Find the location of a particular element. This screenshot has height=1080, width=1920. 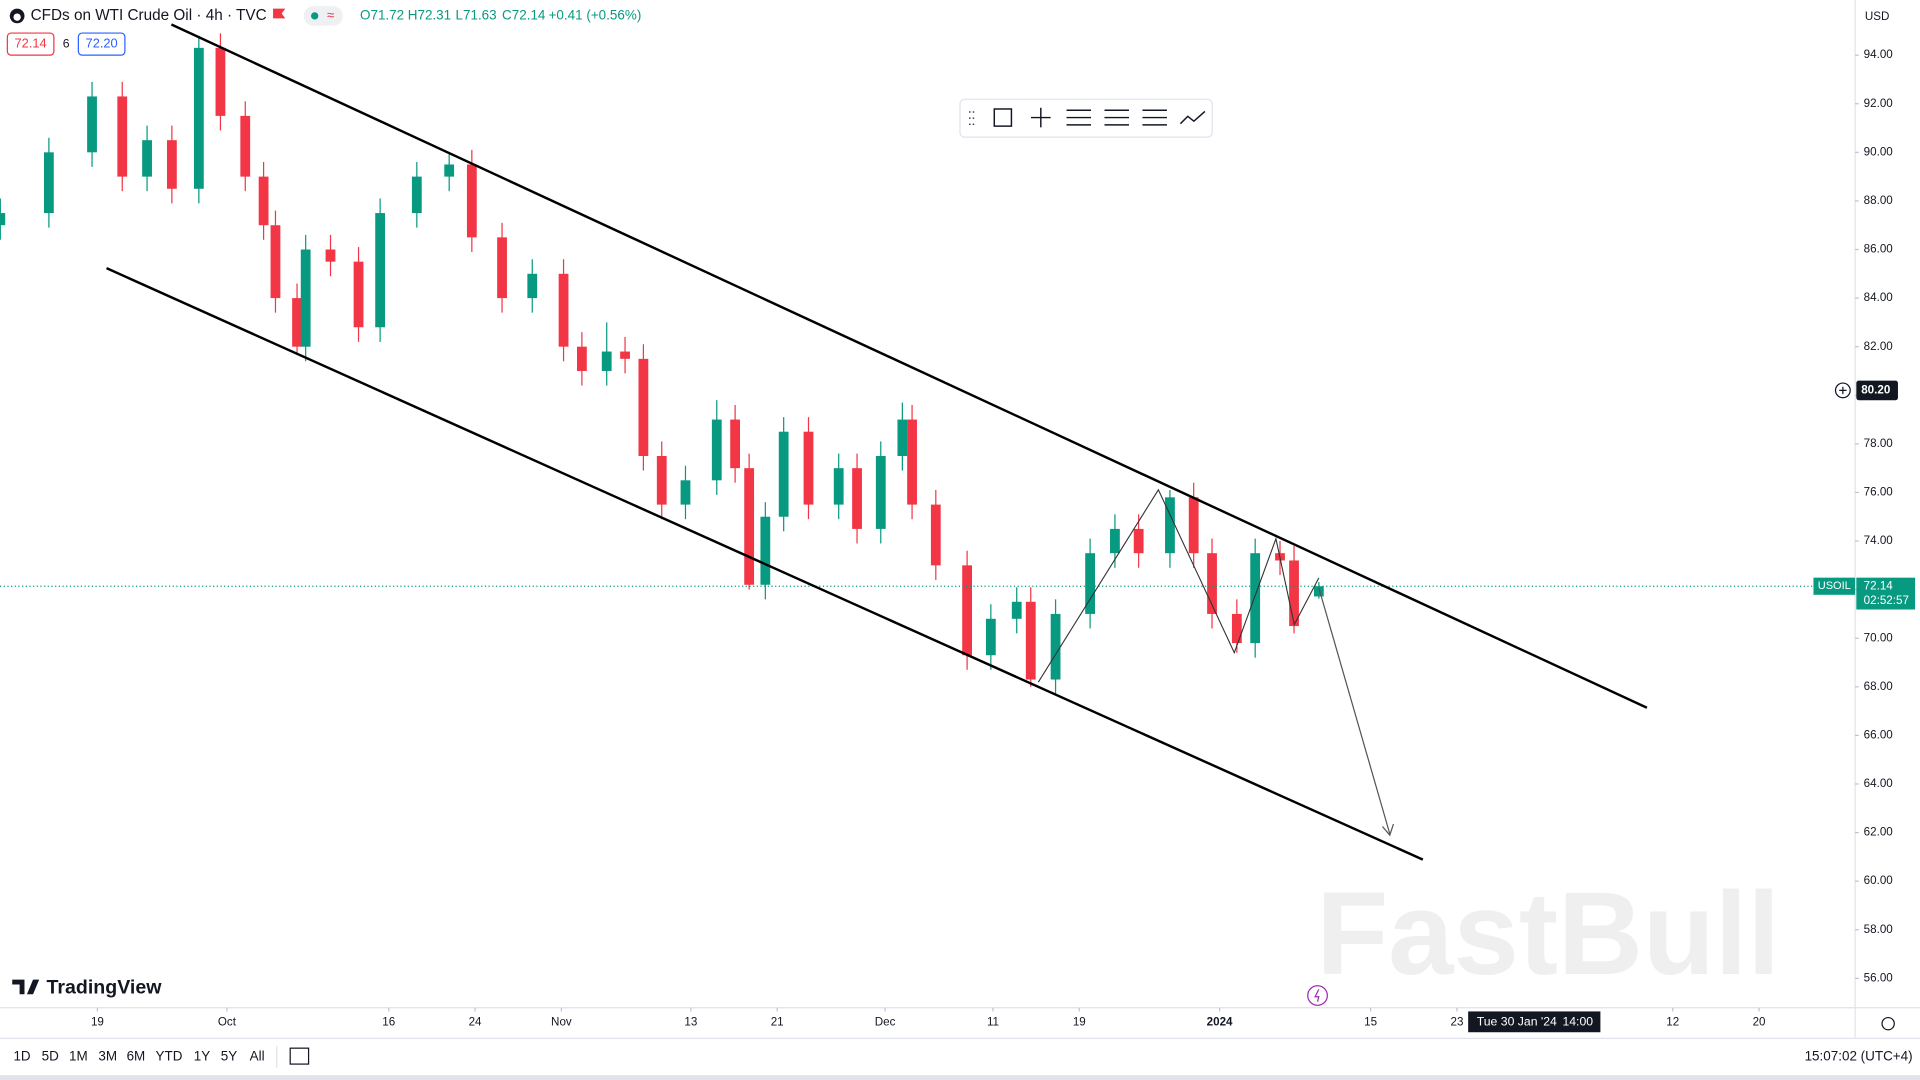

symbol-icon-drop is located at coordinates (17, 17).